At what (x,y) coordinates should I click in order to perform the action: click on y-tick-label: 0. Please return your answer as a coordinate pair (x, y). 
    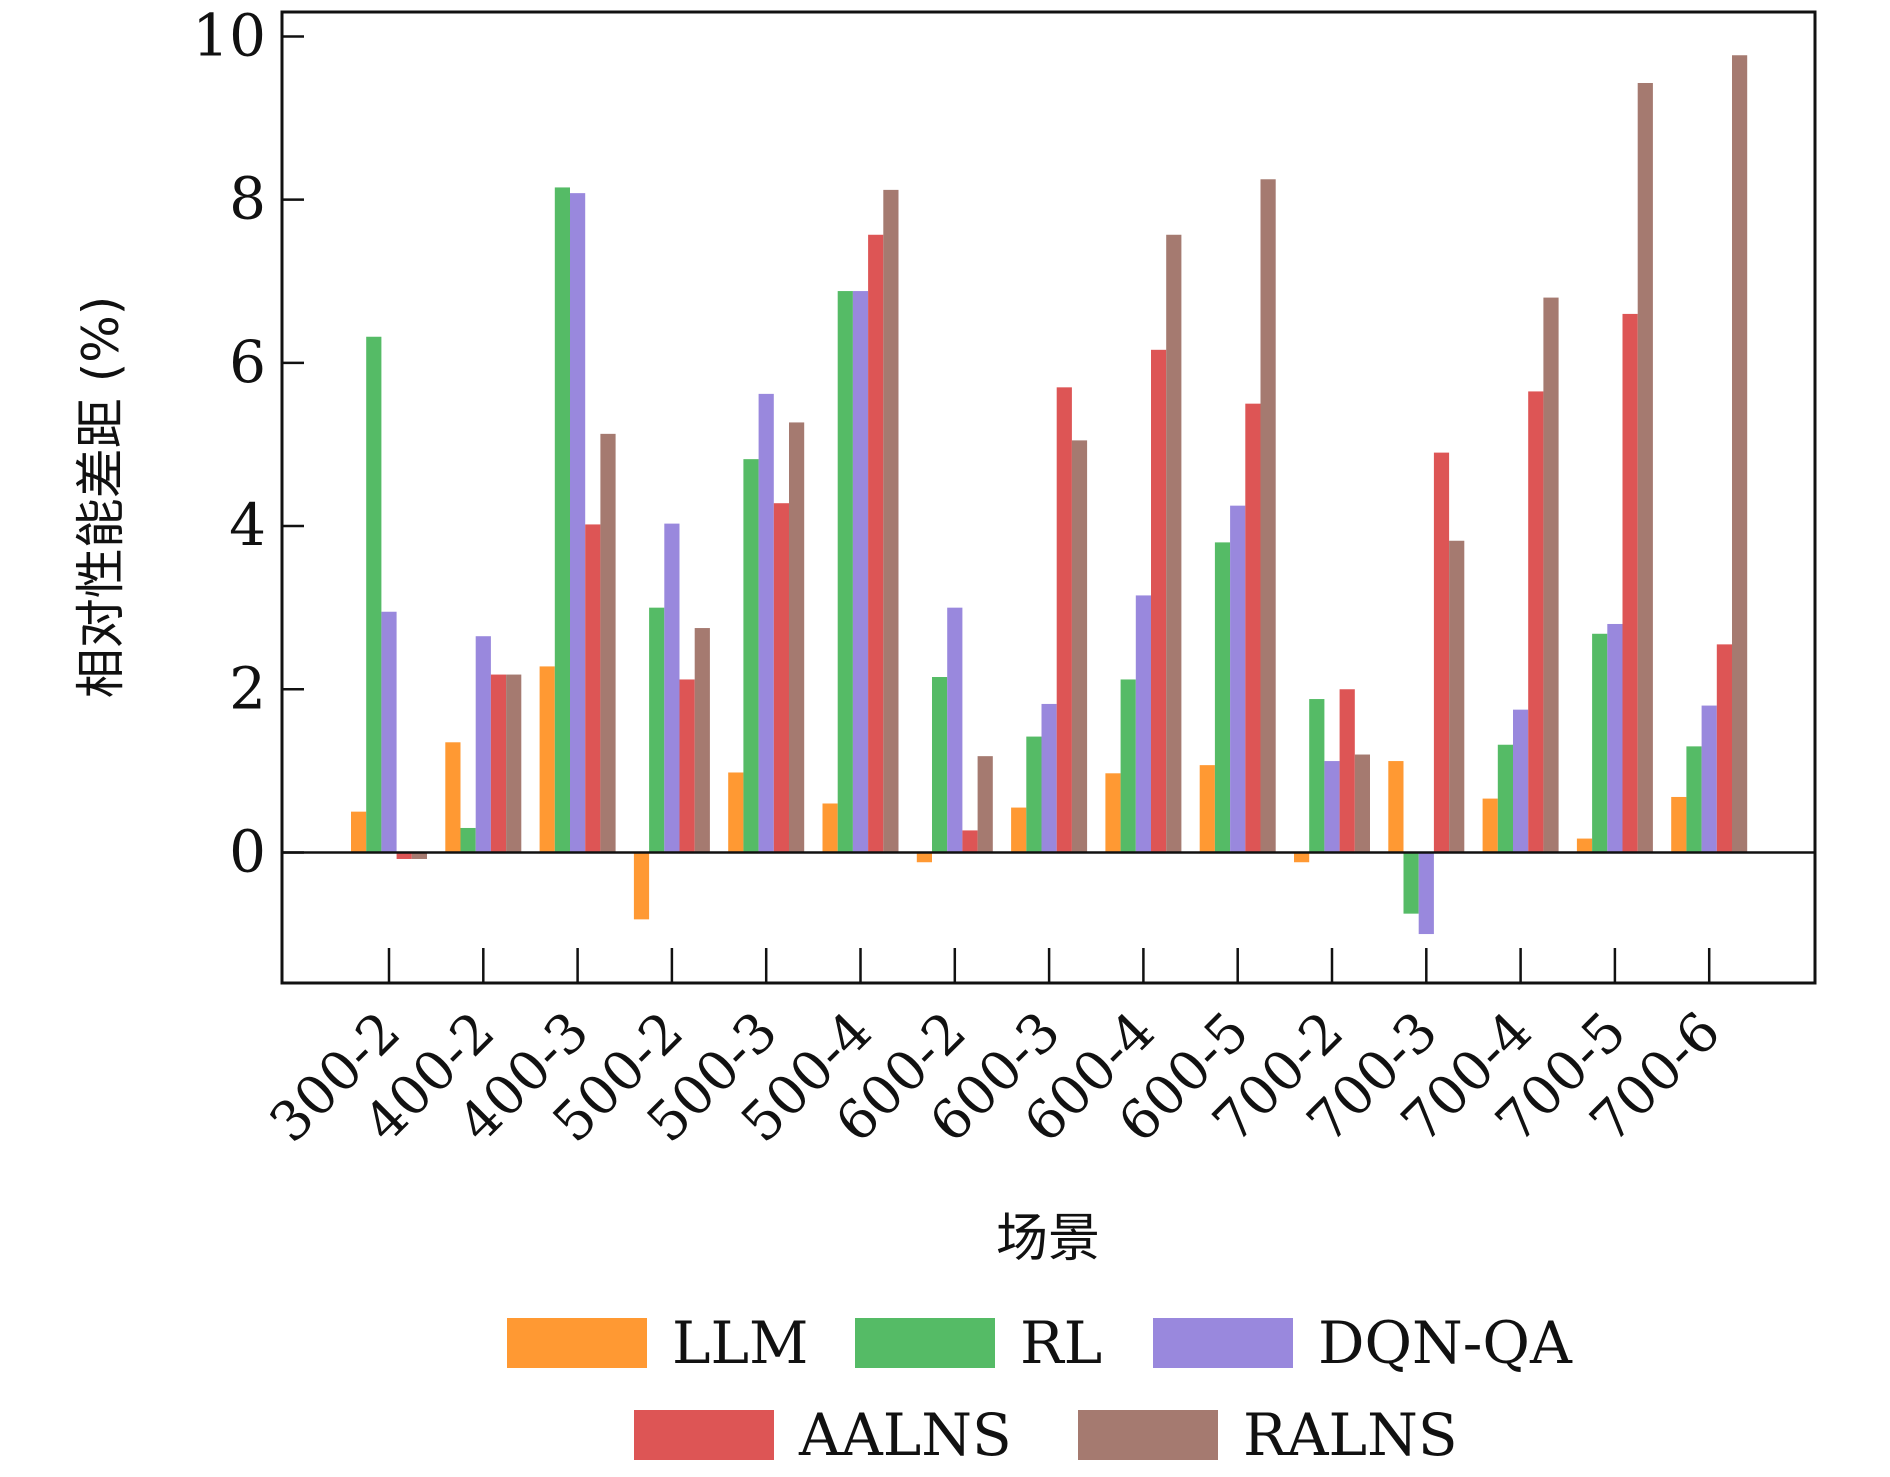
    Looking at the image, I should click on (247, 851).